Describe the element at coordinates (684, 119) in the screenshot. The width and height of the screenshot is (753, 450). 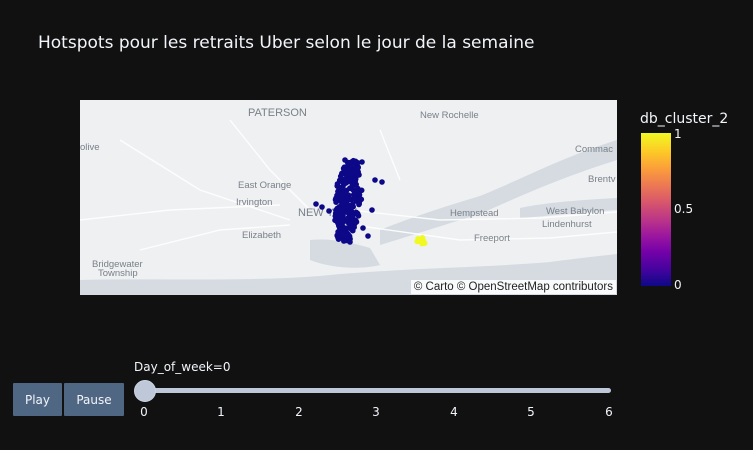
I see `colorbar-title: db_cluster_2` at that location.